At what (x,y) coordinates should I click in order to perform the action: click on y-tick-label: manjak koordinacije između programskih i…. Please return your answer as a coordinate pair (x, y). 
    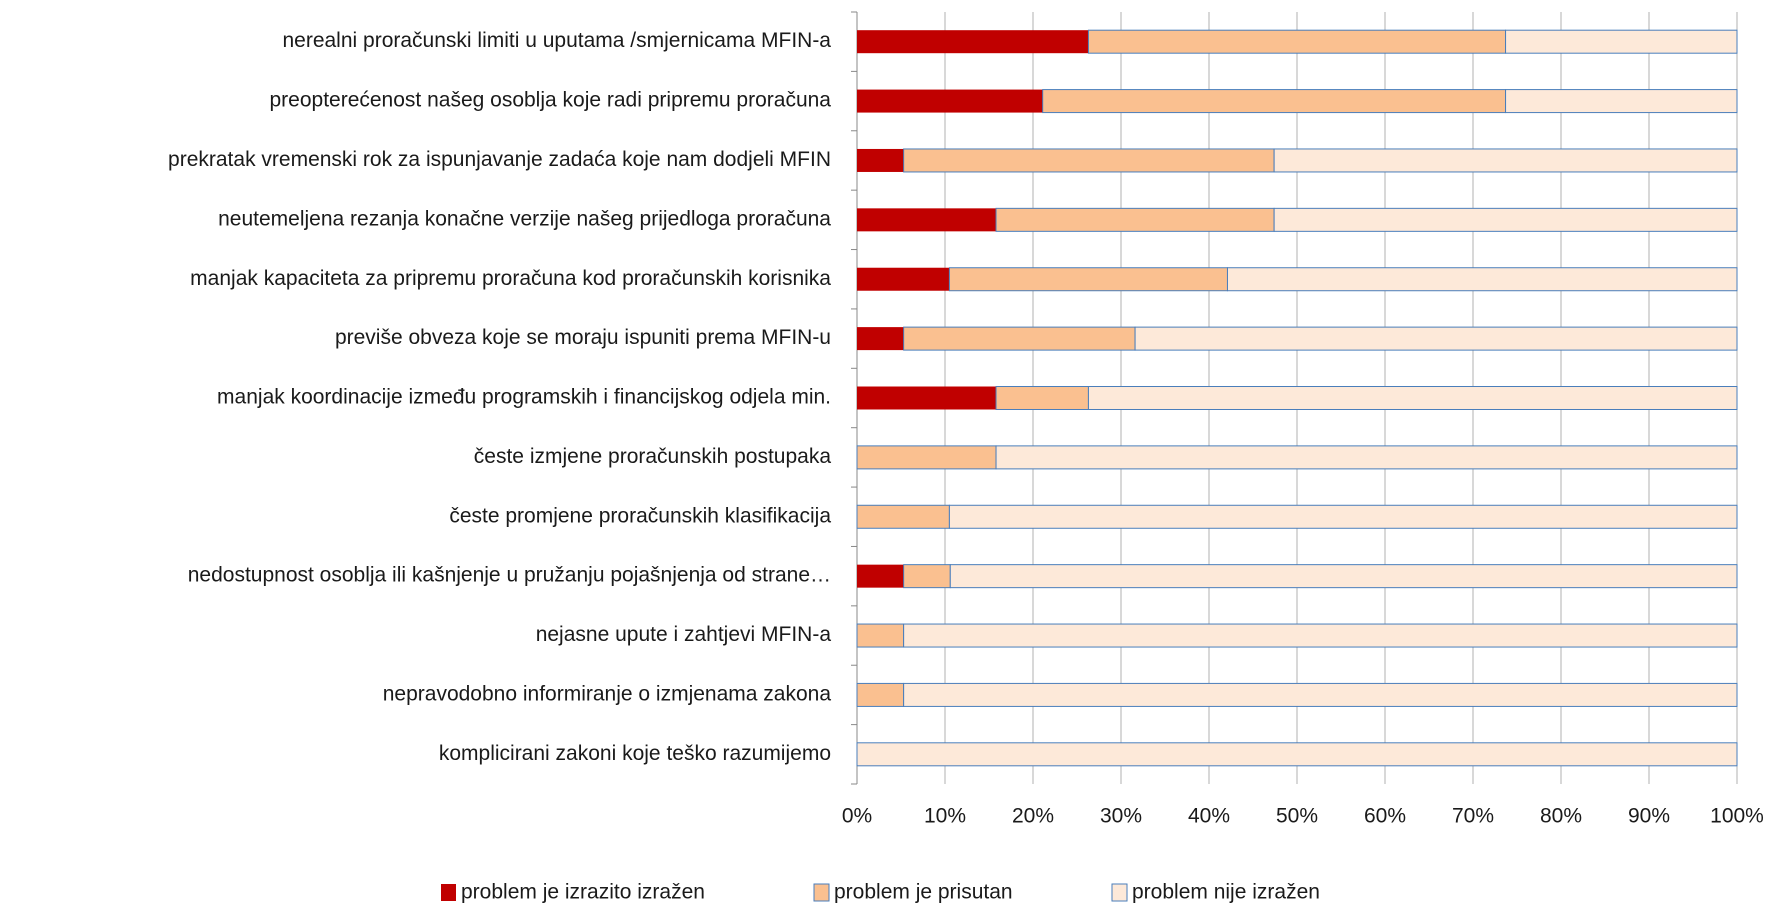
    Looking at the image, I should click on (524, 397).